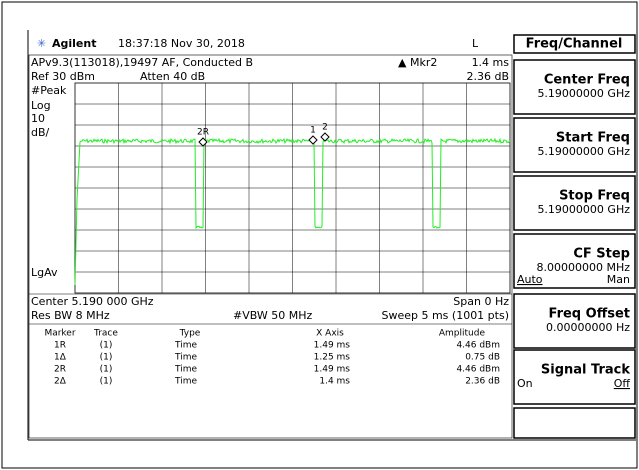 This screenshot has width=639, height=470. What do you see at coordinates (583, 267) in the screenshot?
I see `softkey-value: 8.00000000 MHz` at bounding box center [583, 267].